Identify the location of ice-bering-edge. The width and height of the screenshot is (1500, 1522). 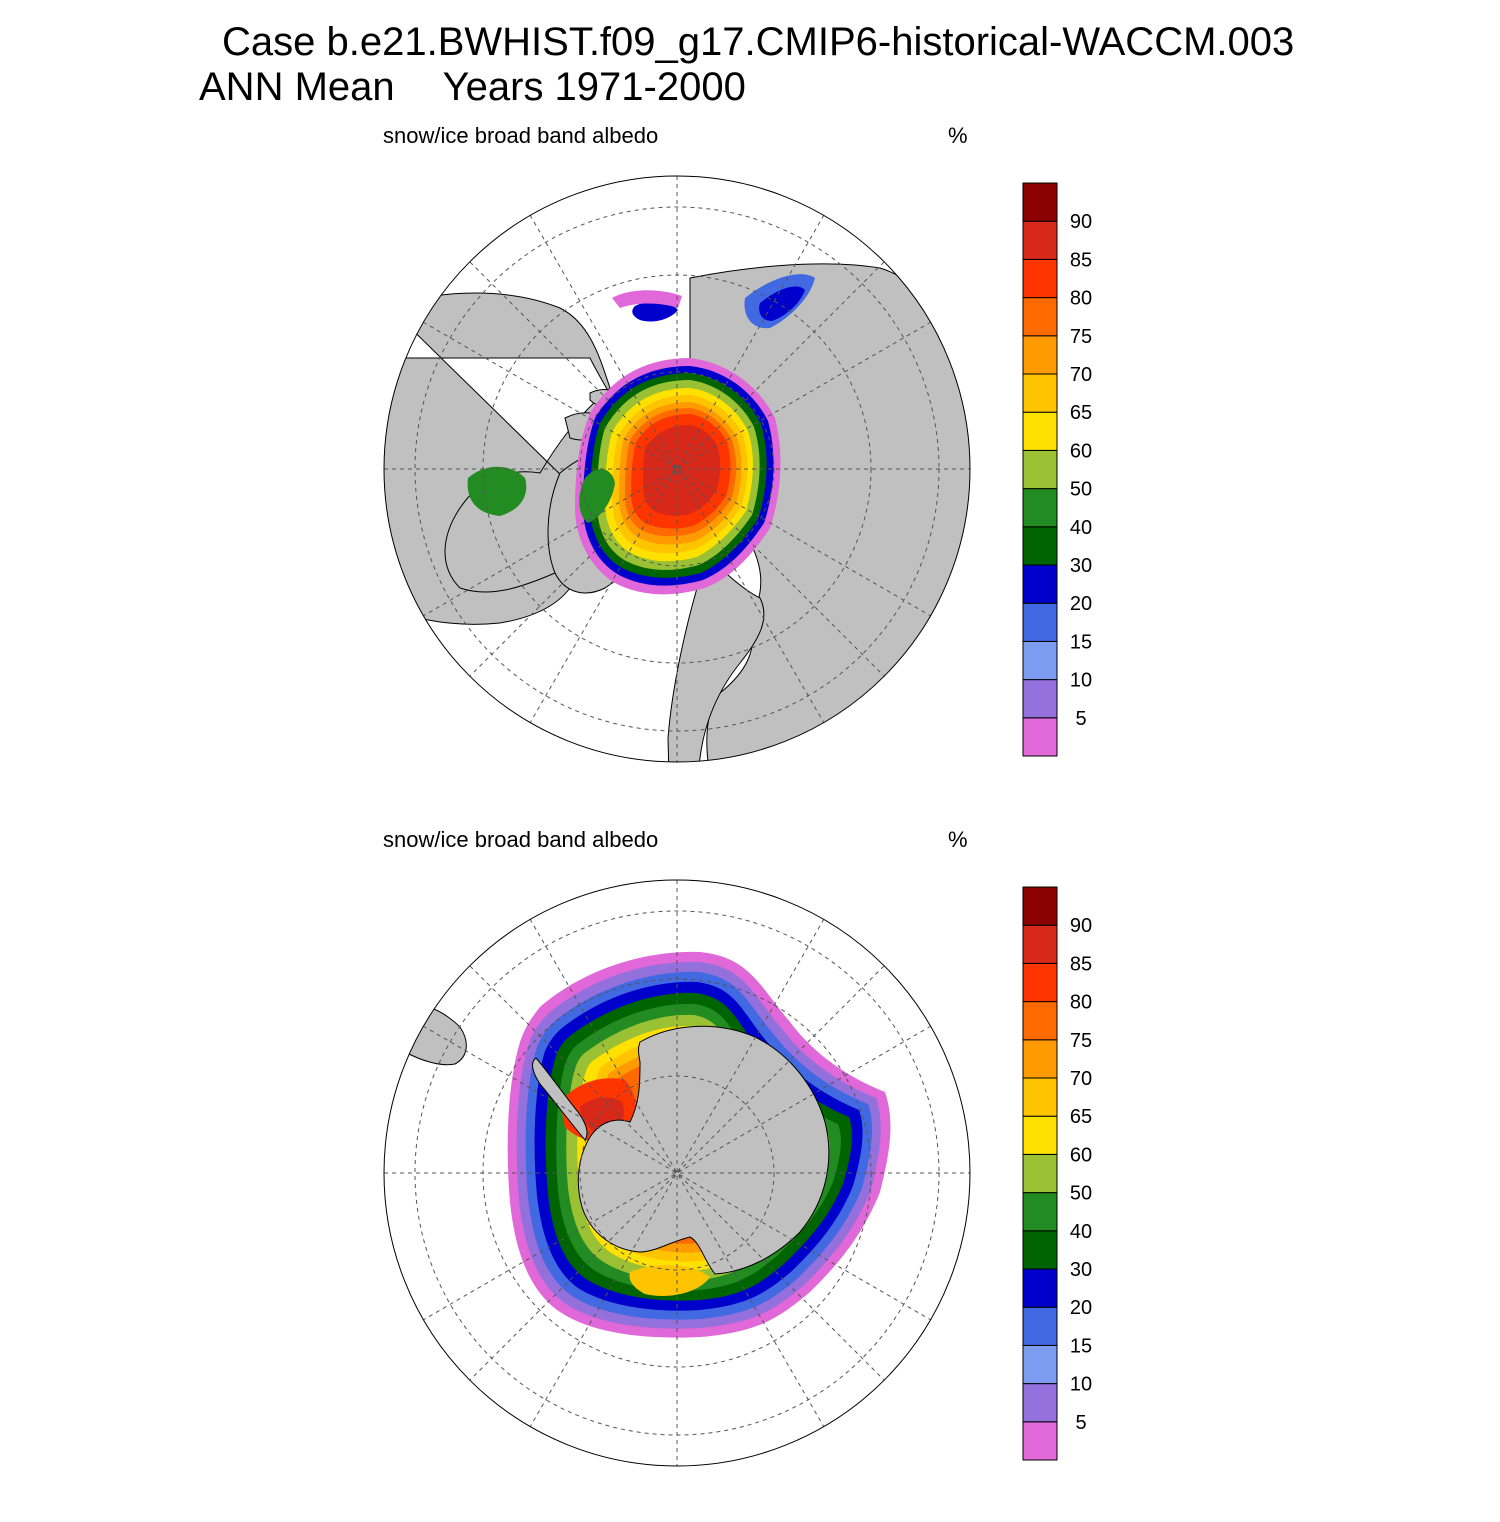
(647, 299).